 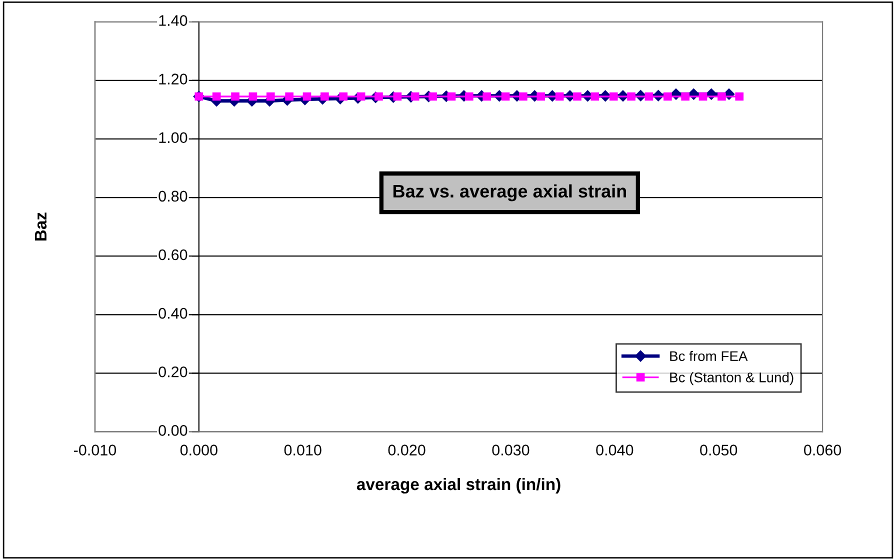 I want to click on x-tick-label: 0.050, so click(x=719, y=450).